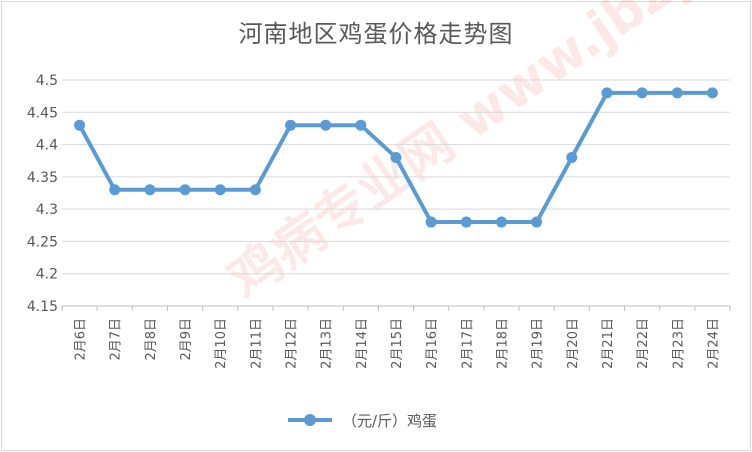  What do you see at coordinates (292, 343) in the screenshot?
I see `x-tick-label: 2月12日` at bounding box center [292, 343].